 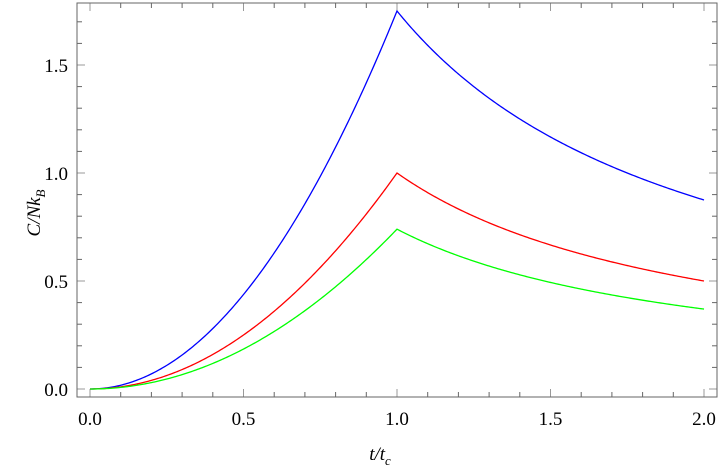 I want to click on y-tick-label: 0.5, so click(x=56, y=282).